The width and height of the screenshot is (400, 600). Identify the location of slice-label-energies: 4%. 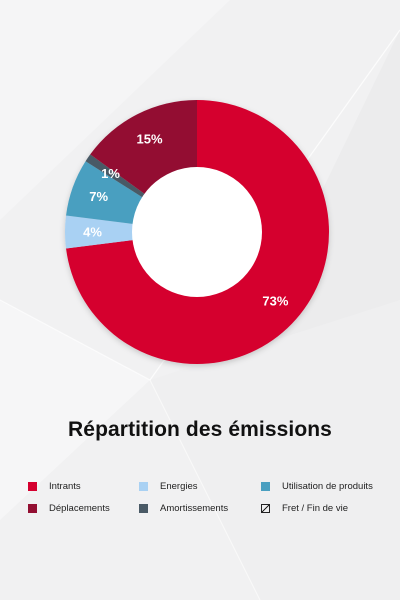
(92, 232).